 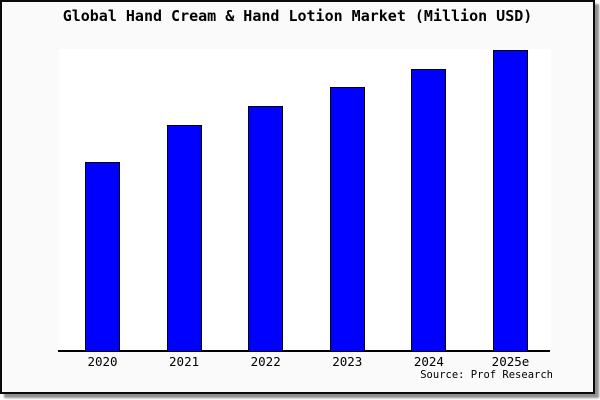 What do you see at coordinates (266, 229) in the screenshot?
I see `bar-2022` at bounding box center [266, 229].